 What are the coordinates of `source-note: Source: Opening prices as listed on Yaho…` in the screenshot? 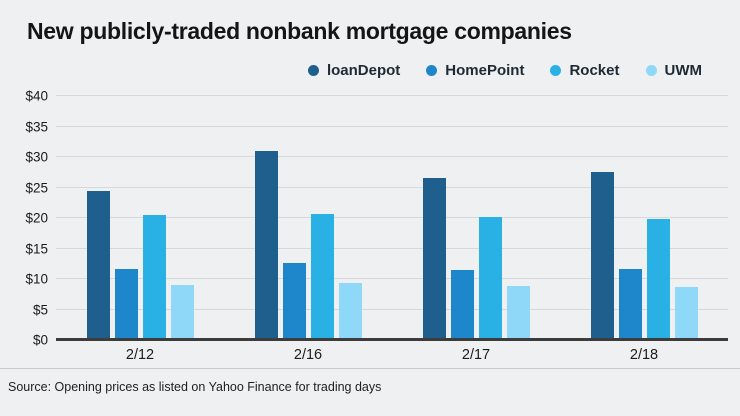 It's located at (195, 387).